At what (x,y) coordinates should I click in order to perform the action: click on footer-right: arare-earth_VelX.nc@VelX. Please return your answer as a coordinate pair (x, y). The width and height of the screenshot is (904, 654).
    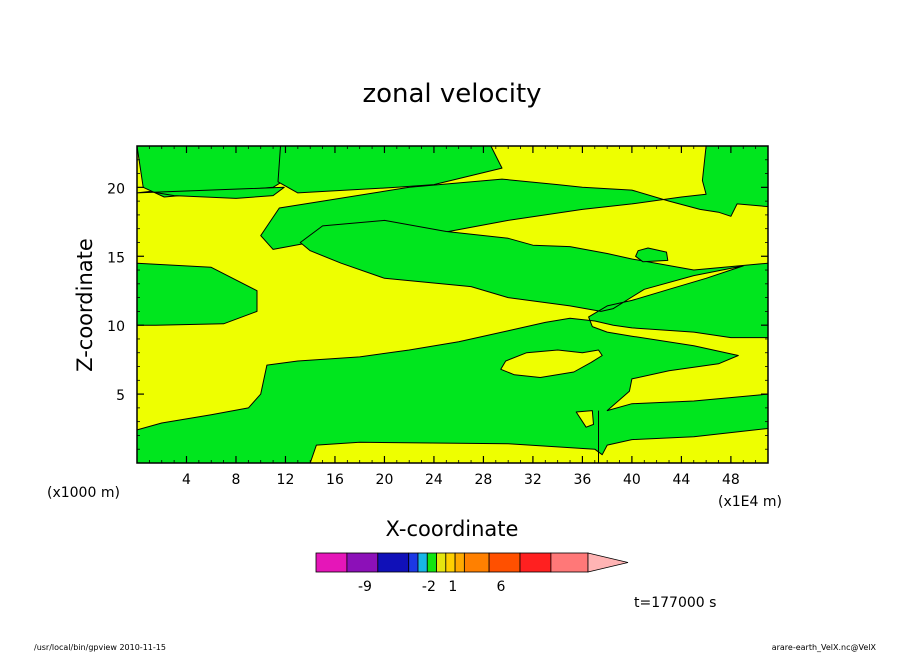
    Looking at the image, I should click on (824, 647).